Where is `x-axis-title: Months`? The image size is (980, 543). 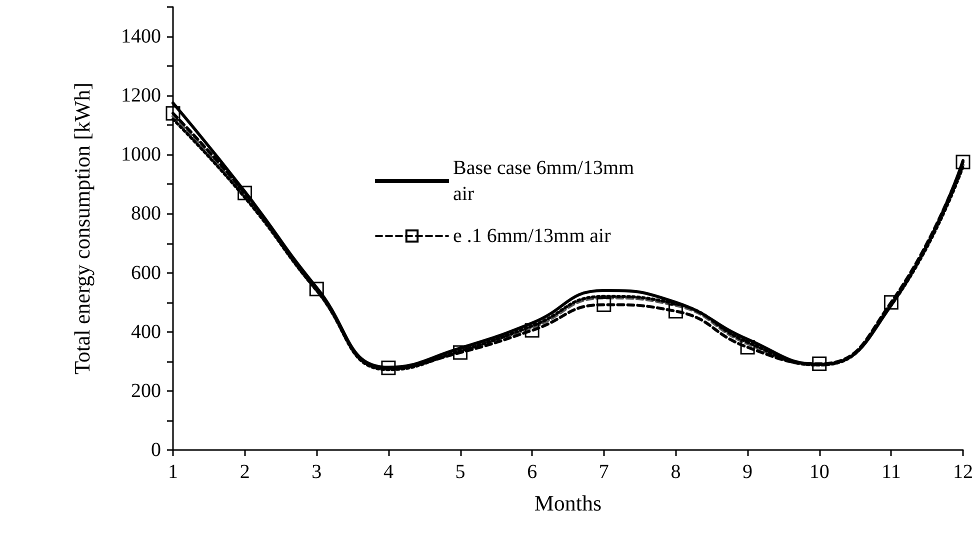 x-axis-title: Months is located at coordinates (568, 503).